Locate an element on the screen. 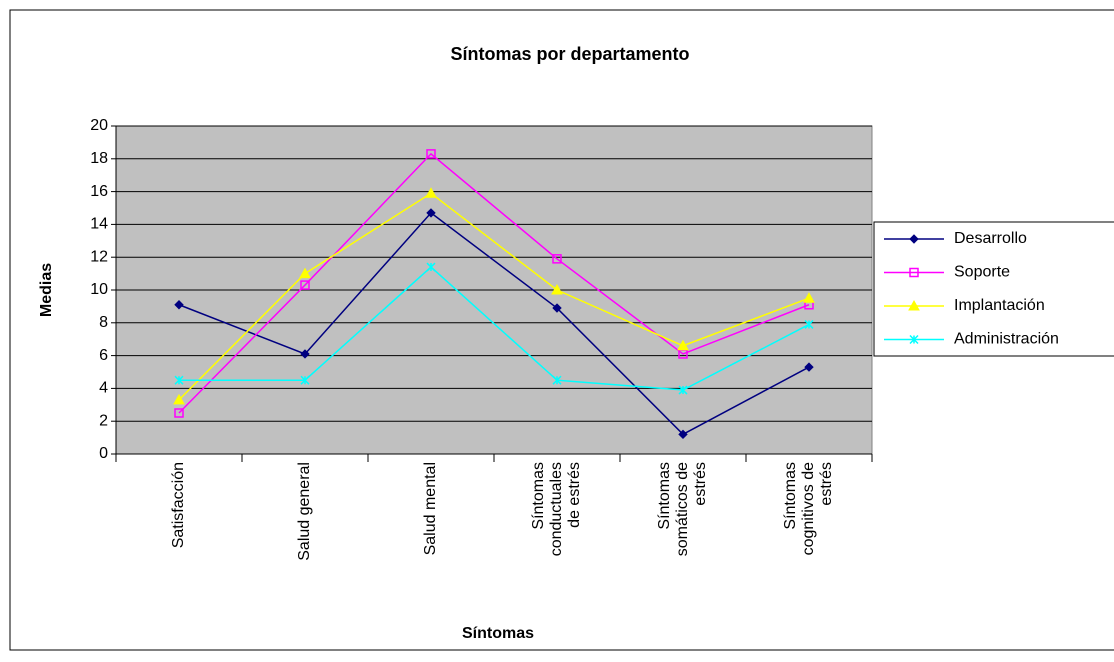 This screenshot has height=662, width=1114. chart-title: Síntomas por departamento is located at coordinates (569, 54).